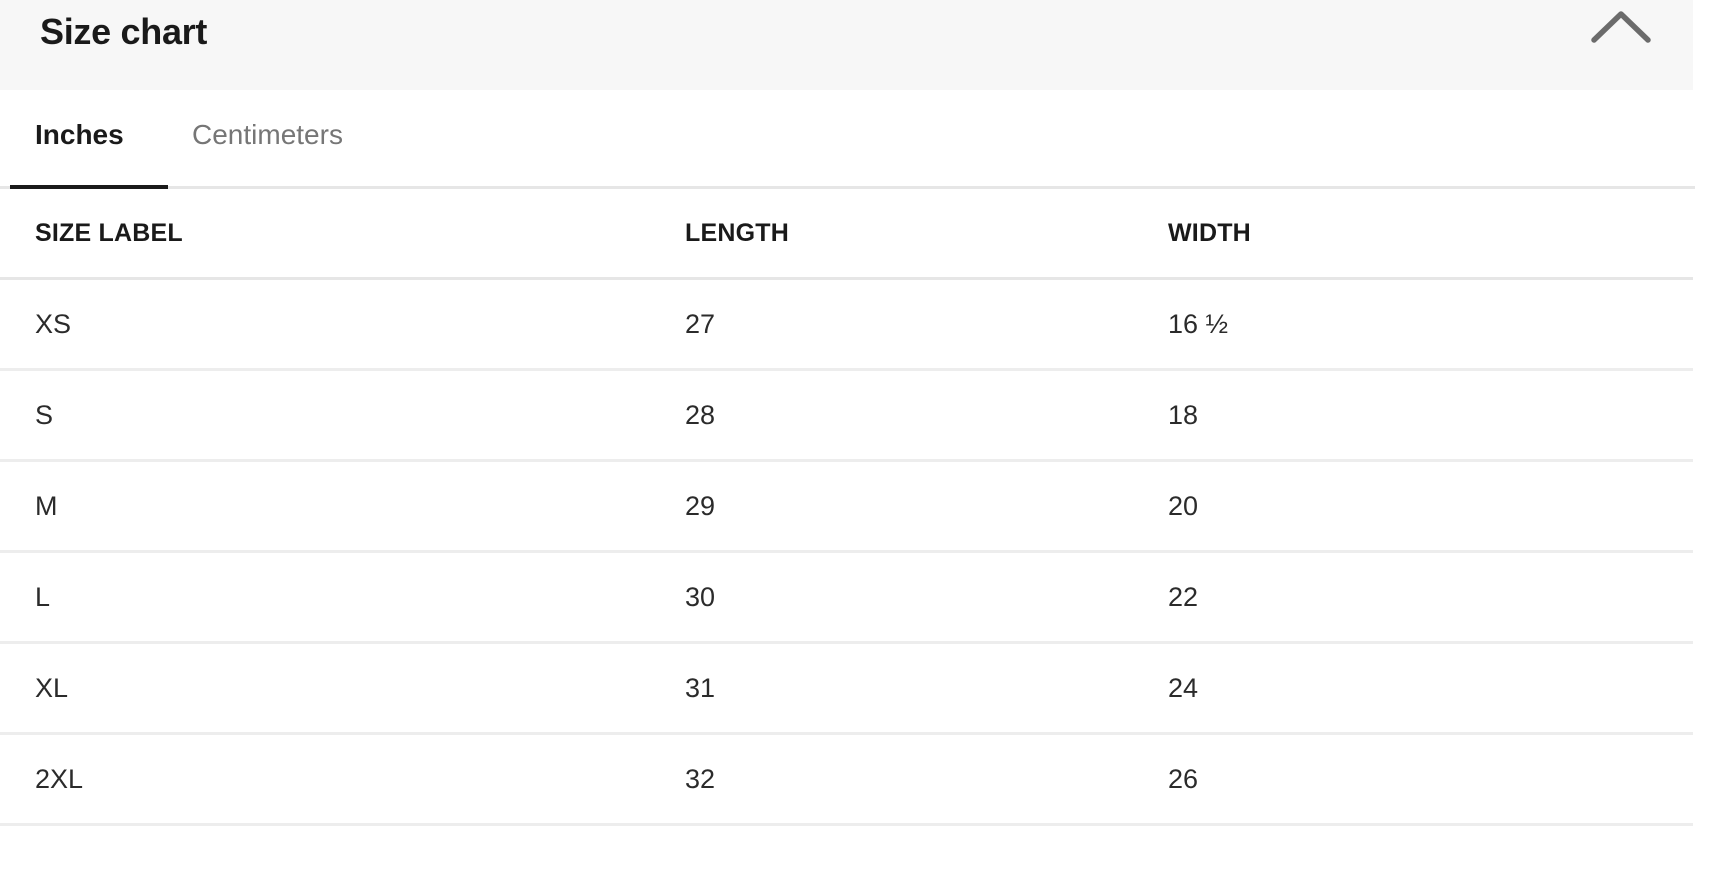  Describe the element at coordinates (1418, 415) in the screenshot. I see `cell-width: 18` at that location.